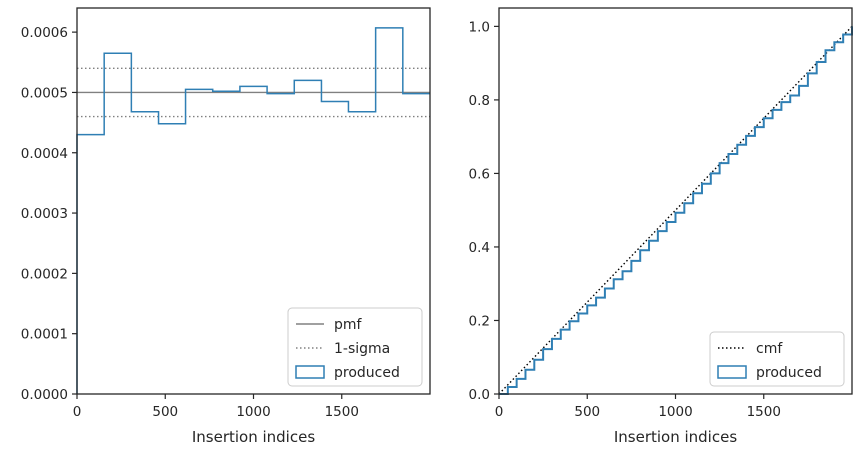 This screenshot has width=861, height=453. I want to click on y-tick-label: 0.0, so click(479, 395).